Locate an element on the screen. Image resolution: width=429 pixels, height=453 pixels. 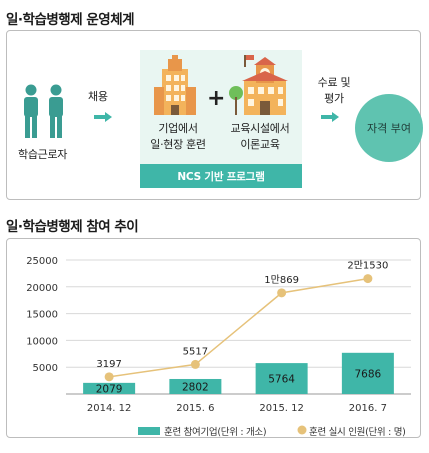
y-tick-label: 25000 is located at coordinates (42, 261).